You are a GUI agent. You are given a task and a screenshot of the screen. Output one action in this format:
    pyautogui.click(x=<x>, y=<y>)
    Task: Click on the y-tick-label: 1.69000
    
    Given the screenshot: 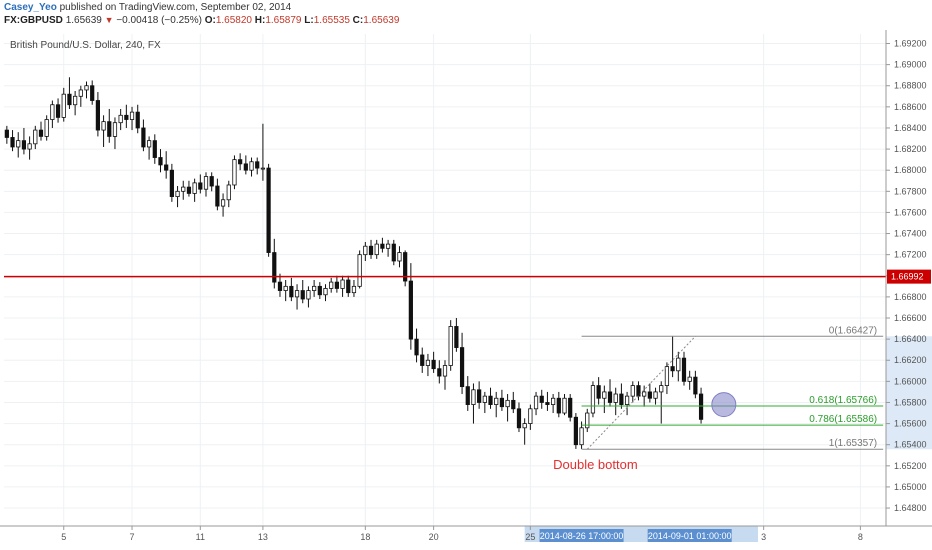 What is the action you would take?
    pyautogui.click(x=910, y=65)
    